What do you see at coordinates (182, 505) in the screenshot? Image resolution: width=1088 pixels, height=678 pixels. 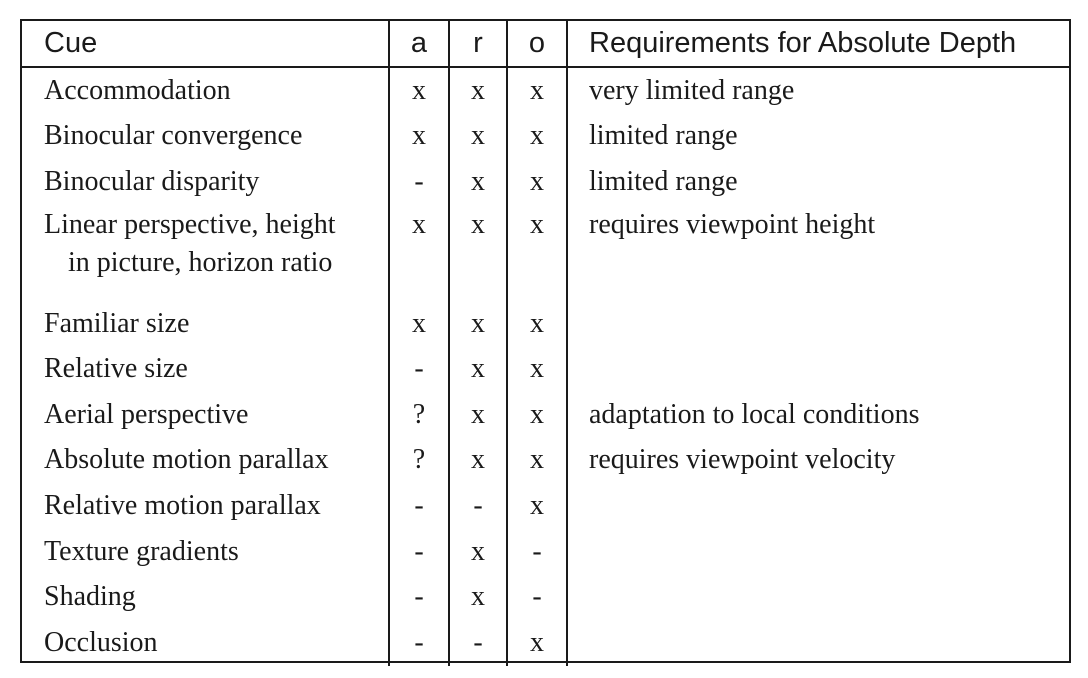 I see `cue-label: Relative motion parallax` at bounding box center [182, 505].